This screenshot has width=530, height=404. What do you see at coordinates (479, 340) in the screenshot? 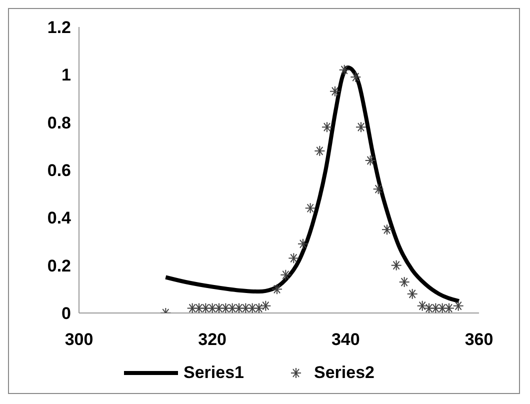
I see `x-tick-label: 360` at bounding box center [479, 340].